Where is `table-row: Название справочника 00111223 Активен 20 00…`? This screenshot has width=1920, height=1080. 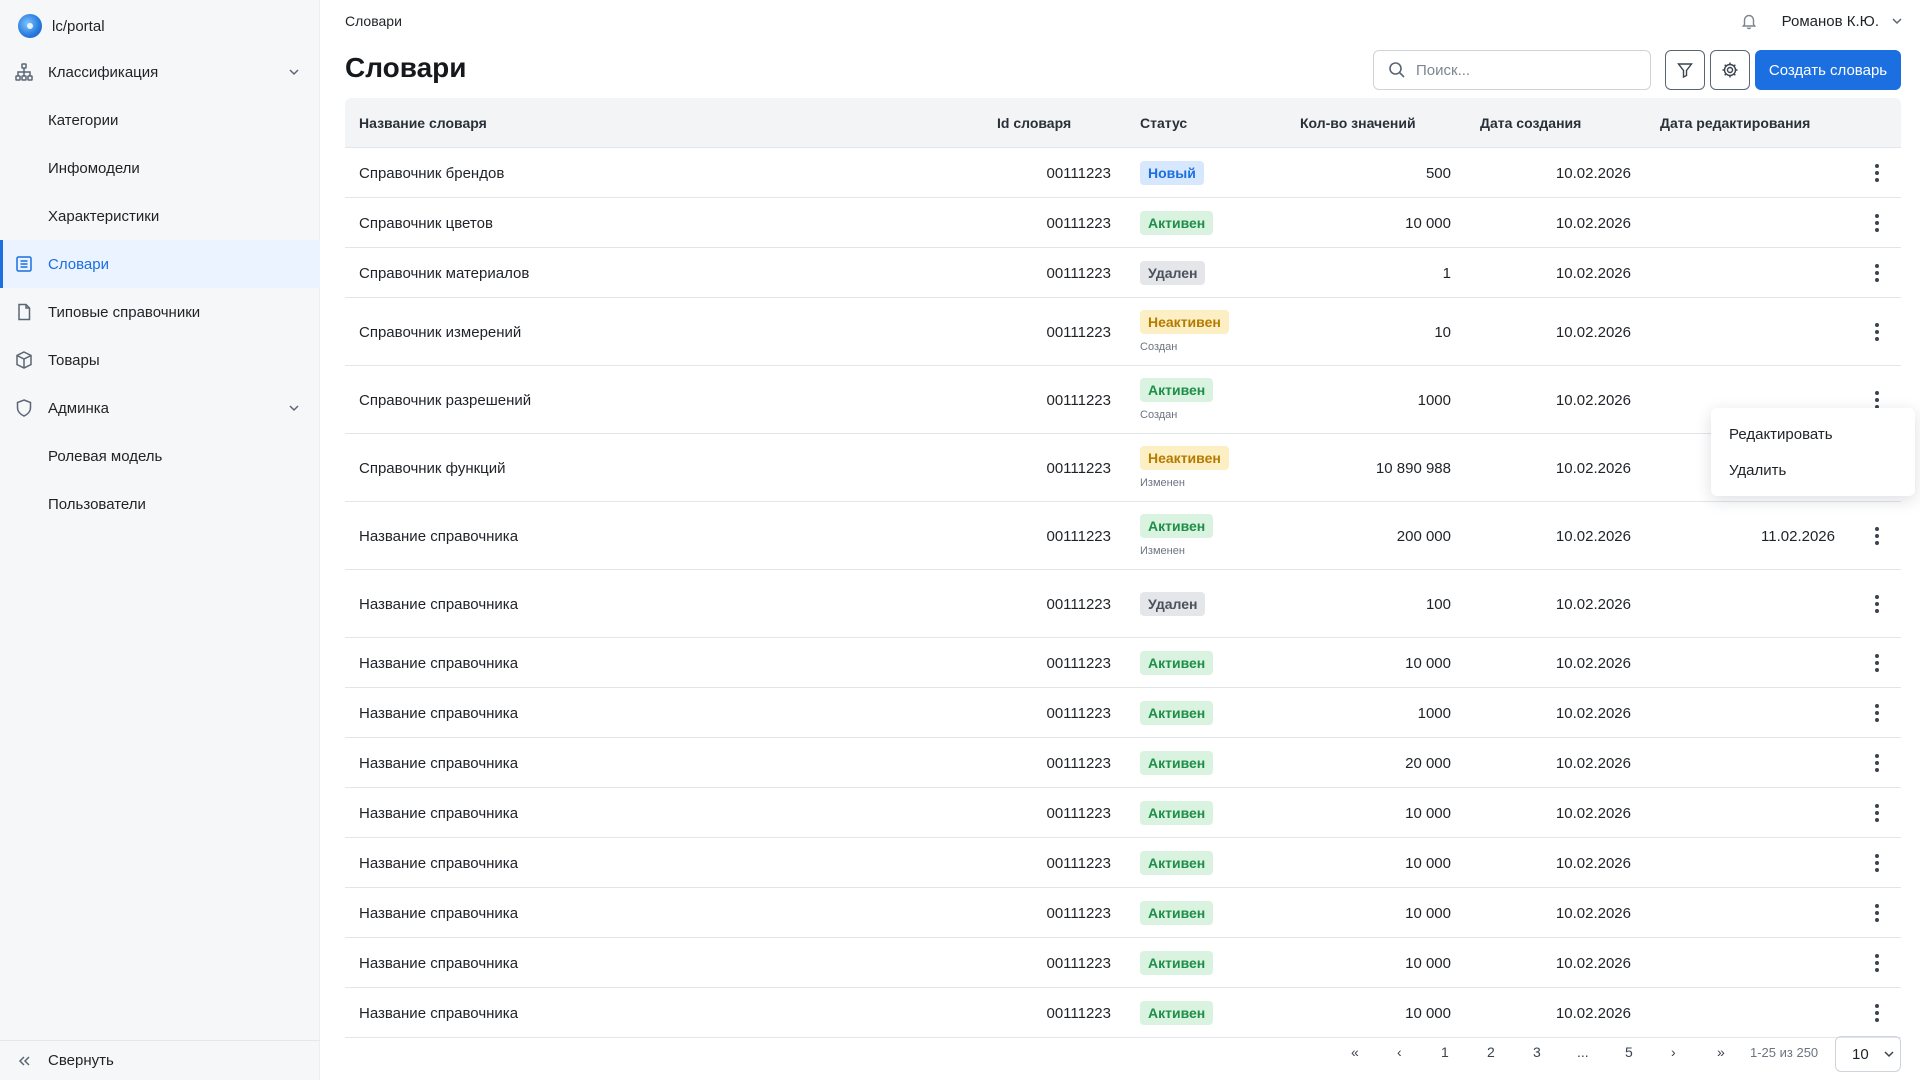
table-row: Название справочника 00111223 Активен 20 00… is located at coordinates (1123, 763).